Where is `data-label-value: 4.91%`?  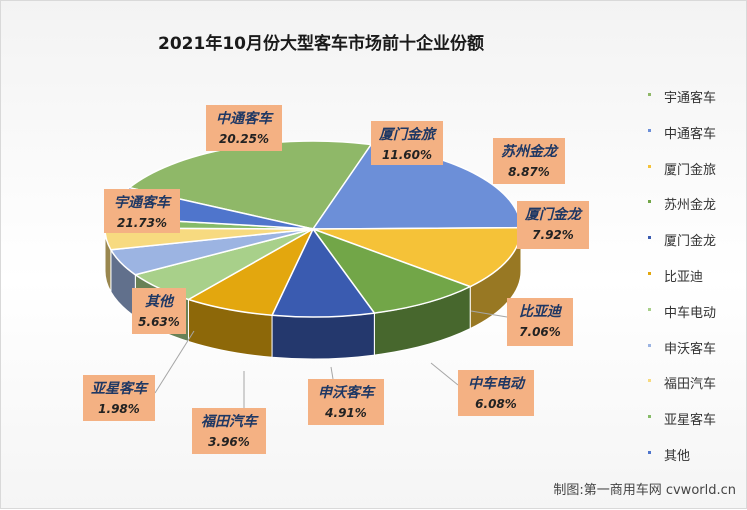 data-label-value: 4.91% is located at coordinates (345, 413).